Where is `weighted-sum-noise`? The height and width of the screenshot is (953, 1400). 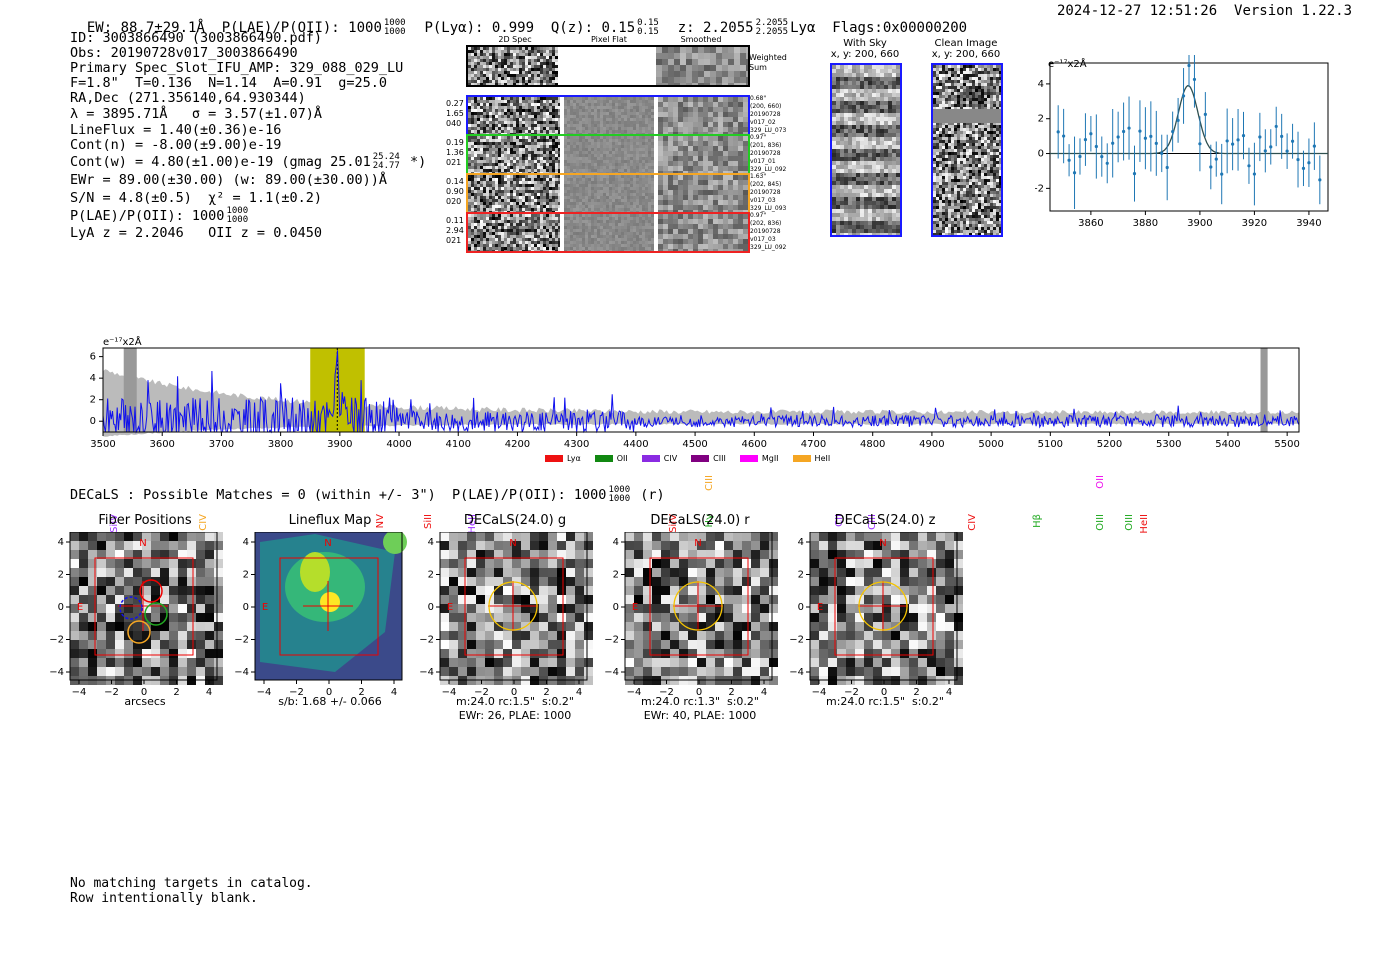 weighted-sum-noise is located at coordinates (513, 66).